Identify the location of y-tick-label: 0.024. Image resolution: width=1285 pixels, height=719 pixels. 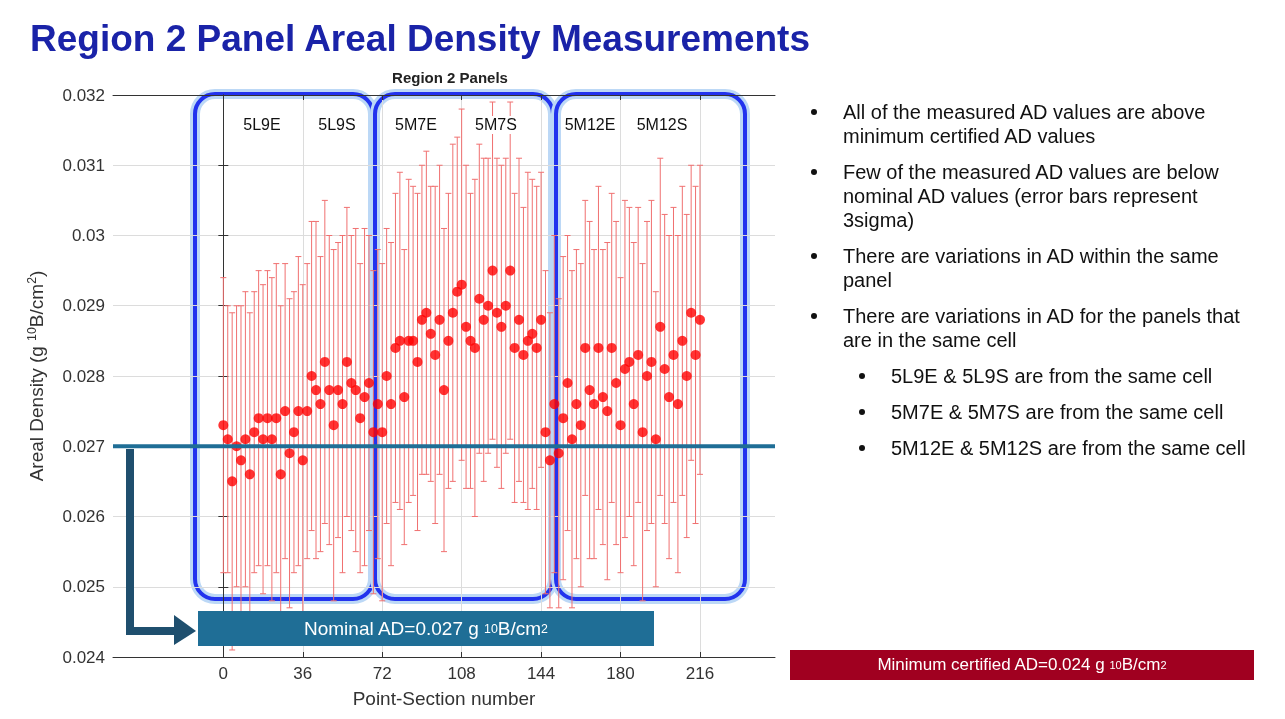
(83, 657).